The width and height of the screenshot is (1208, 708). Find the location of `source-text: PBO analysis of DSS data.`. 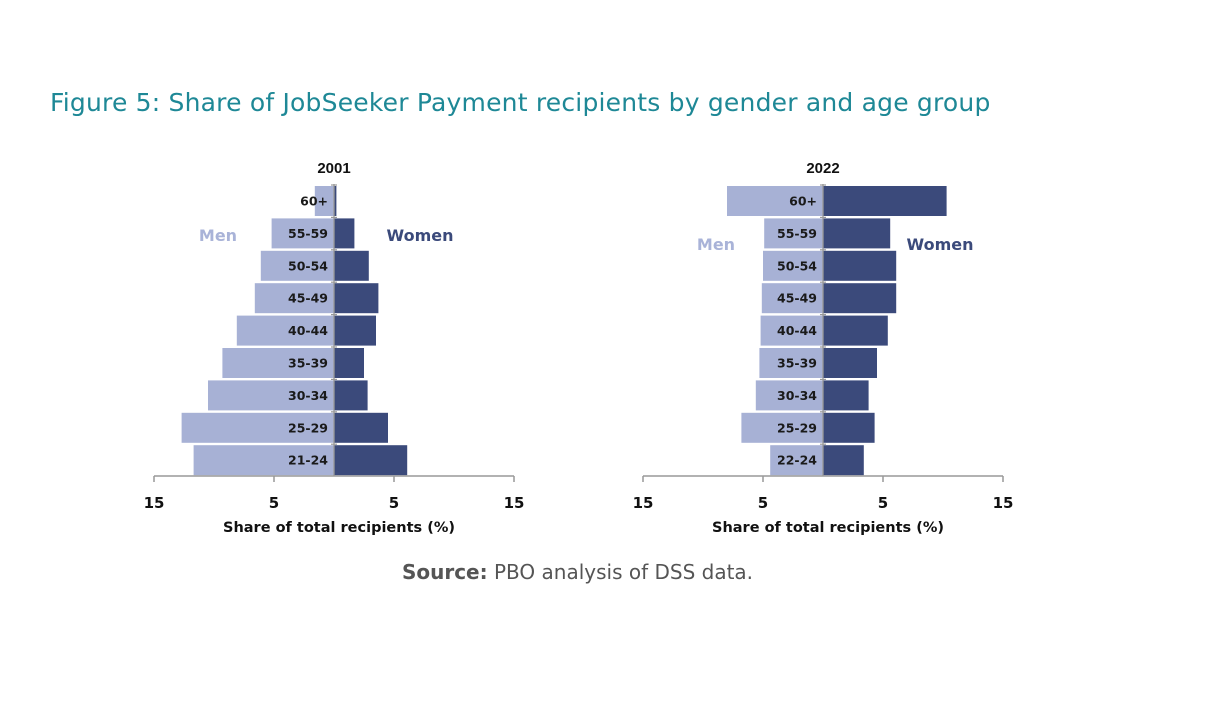

source-text: PBO analysis of DSS data. is located at coordinates (620, 572).